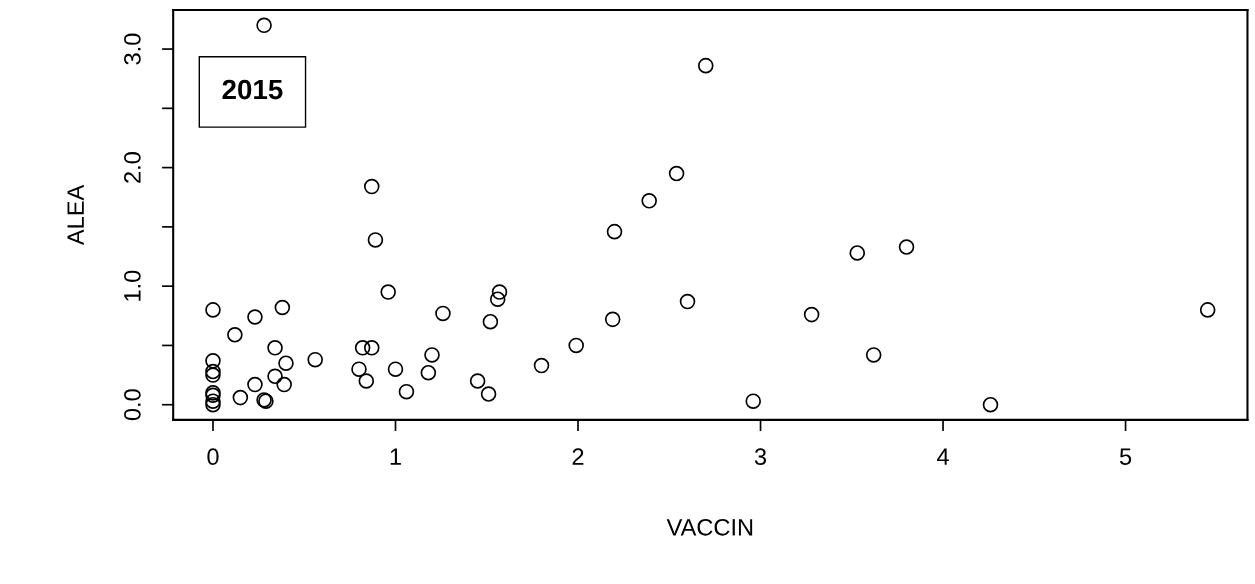  Describe the element at coordinates (709, 527) in the screenshot. I see `x-axis-title: VACCIN` at that location.